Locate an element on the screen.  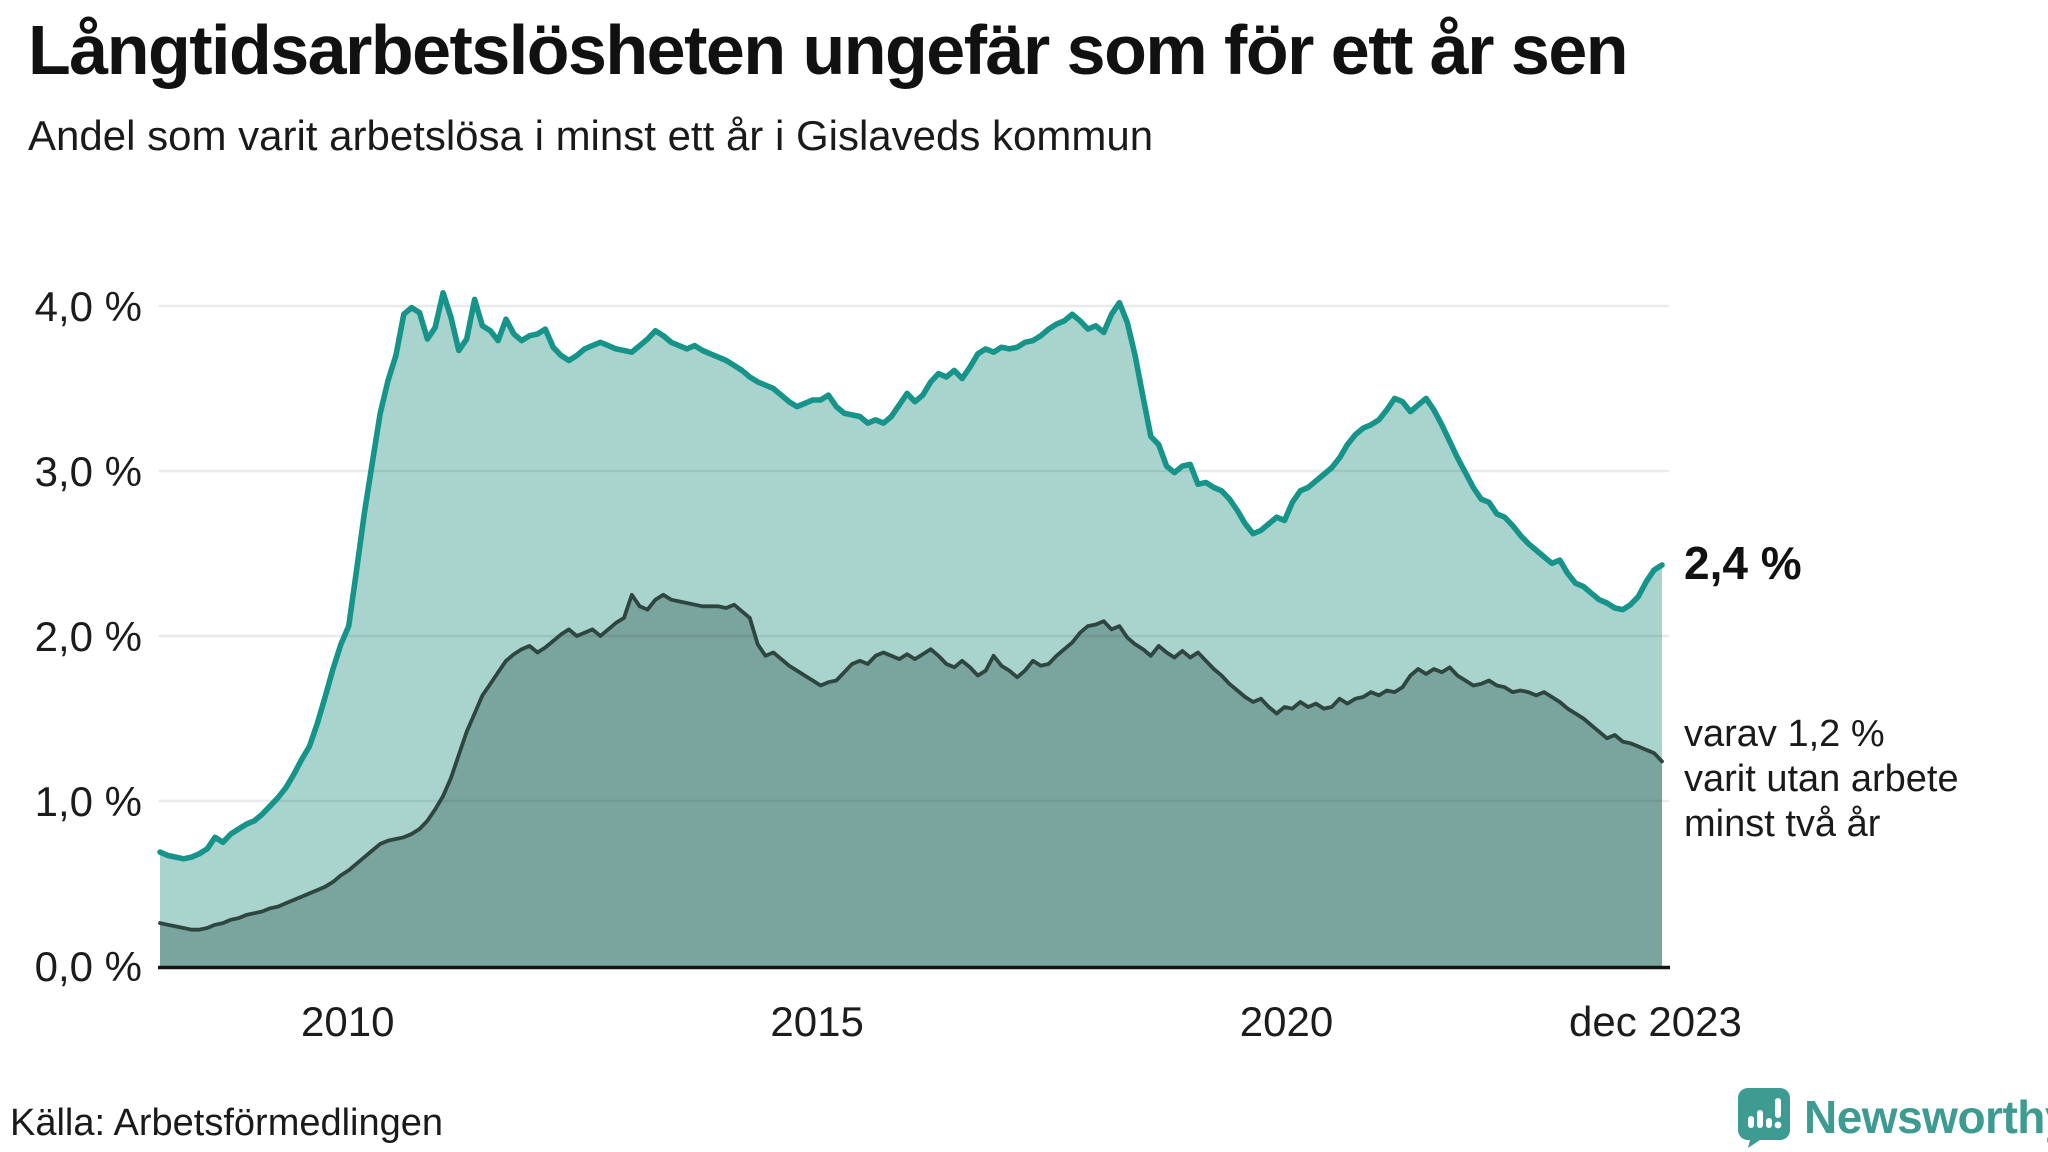
newsworthy-logo: Newsworthy is located at coordinates (1891, 1117).